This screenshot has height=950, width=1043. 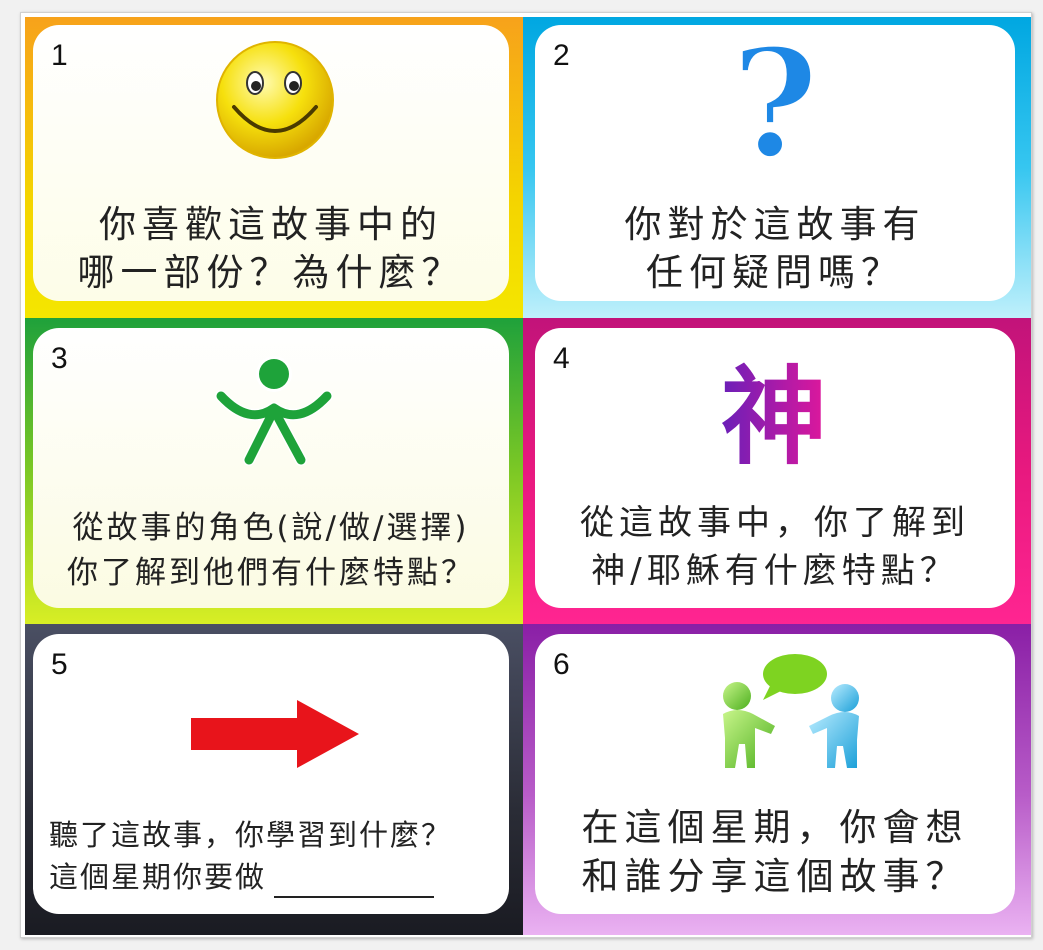 What do you see at coordinates (775, 876) in the screenshot?
I see `card-6-line-2: 和誰分享這個故事？` at bounding box center [775, 876].